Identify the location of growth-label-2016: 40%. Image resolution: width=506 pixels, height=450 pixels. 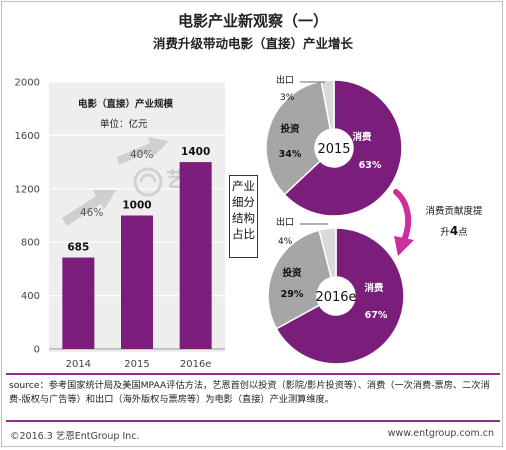
(141, 155).